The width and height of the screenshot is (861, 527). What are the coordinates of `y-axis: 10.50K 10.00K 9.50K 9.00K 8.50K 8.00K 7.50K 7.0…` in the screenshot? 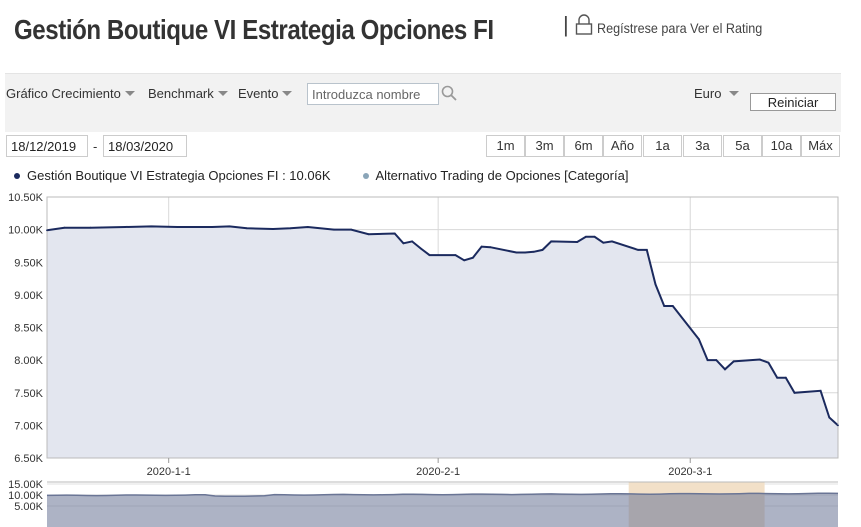 It's located at (26, 328).